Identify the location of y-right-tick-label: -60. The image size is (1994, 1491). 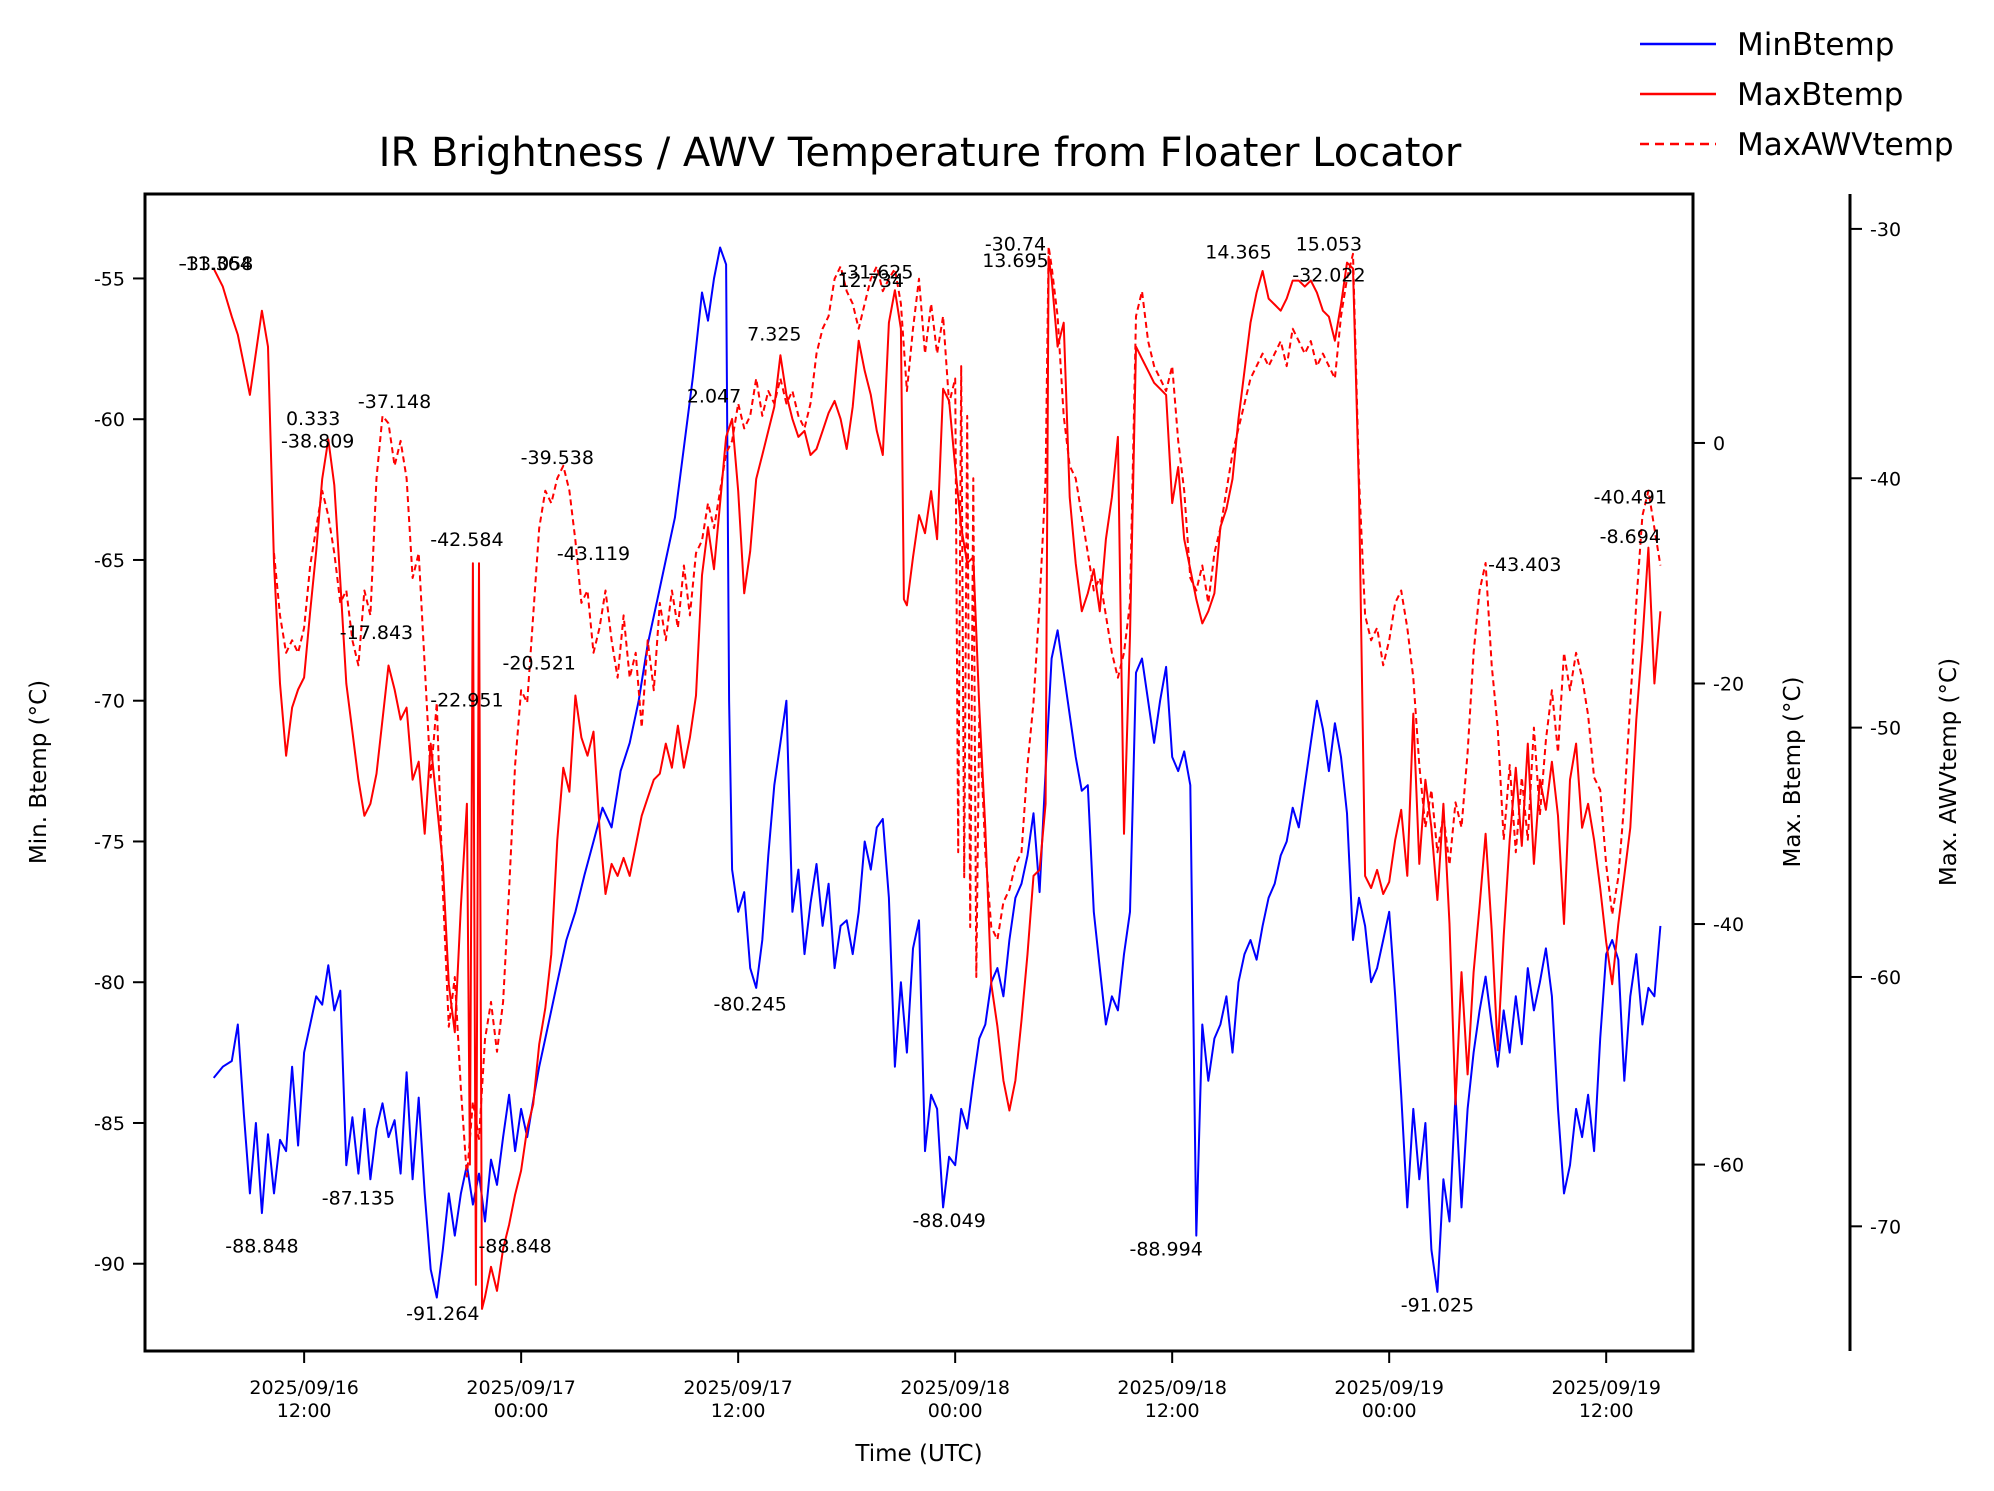
(1728, 1166).